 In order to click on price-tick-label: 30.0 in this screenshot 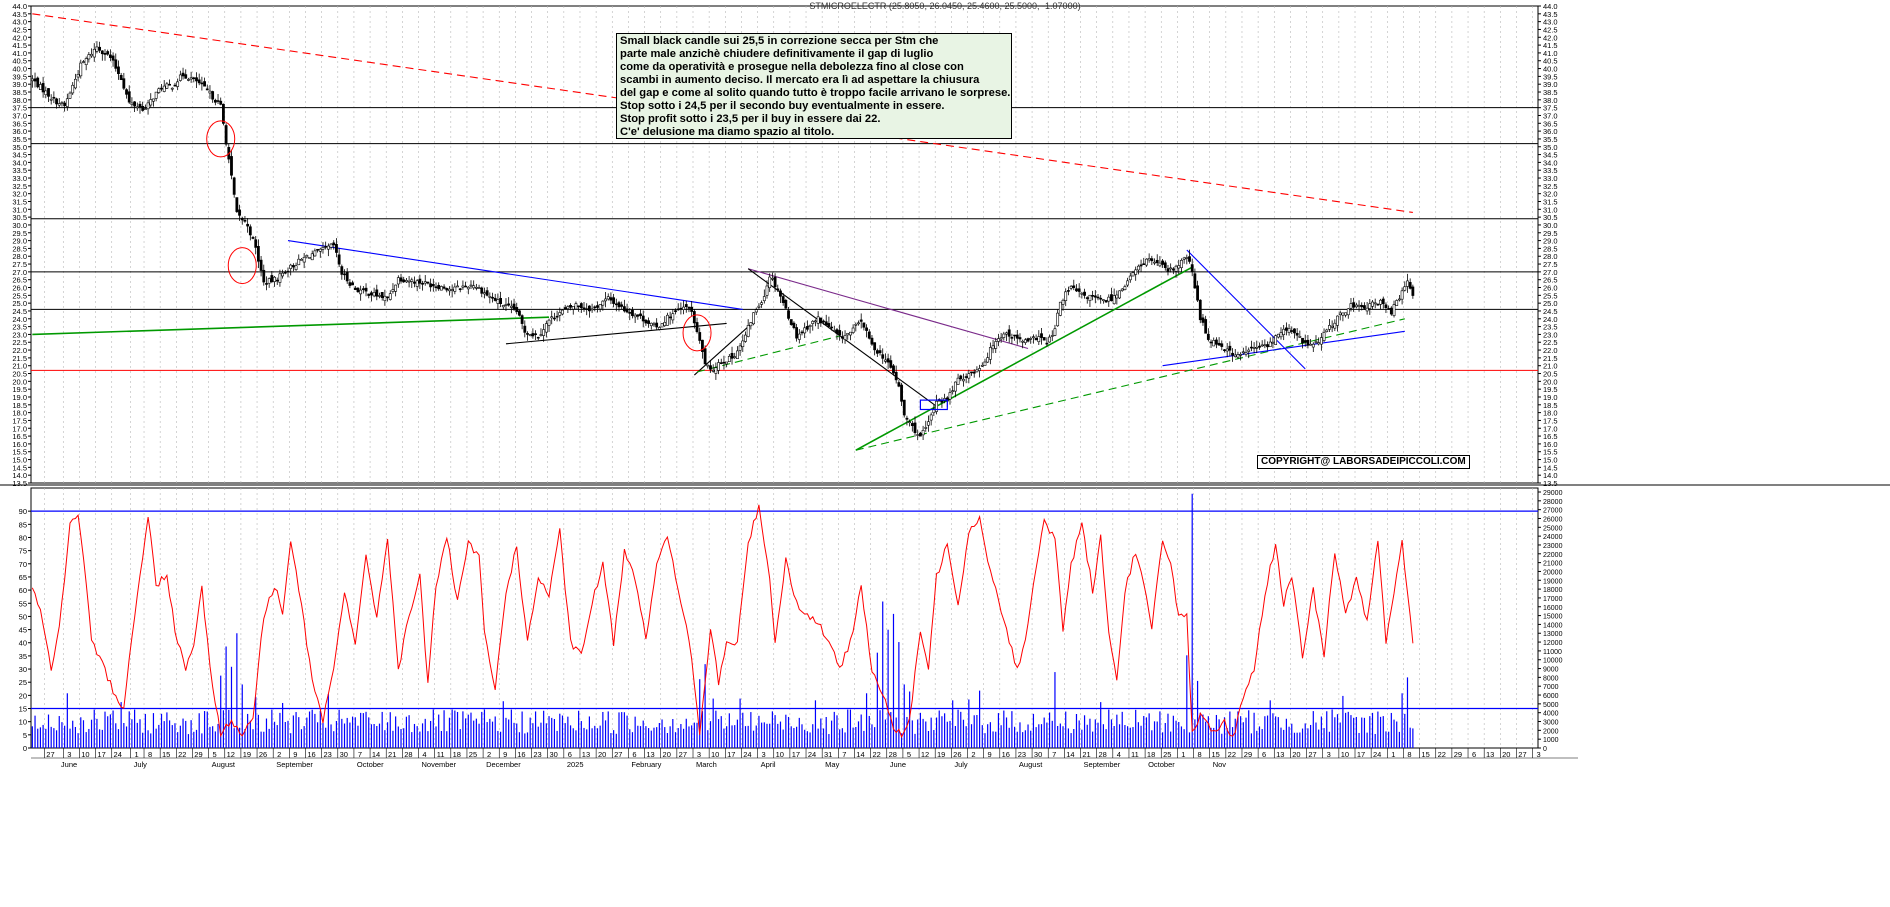, I will do `click(19, 225)`.